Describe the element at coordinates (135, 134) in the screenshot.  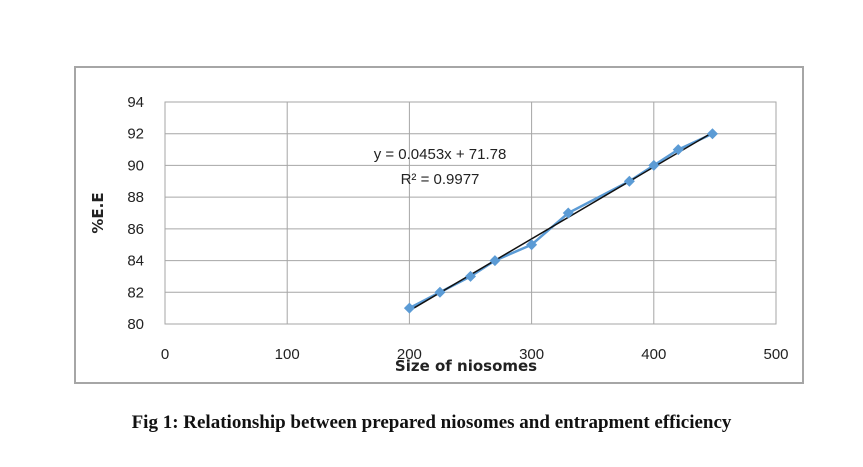
I see `y-tick-label: 92` at that location.